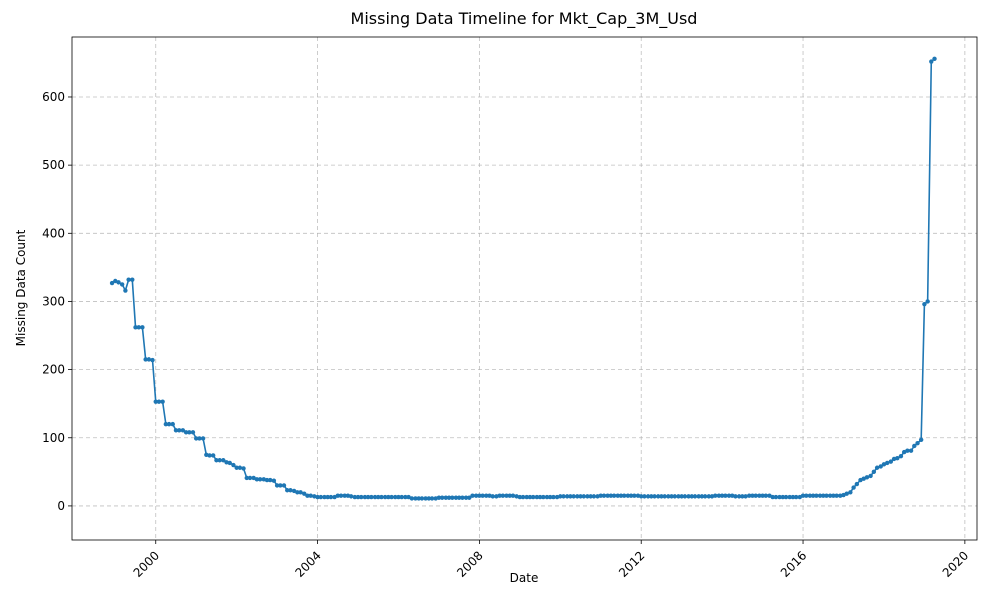 The width and height of the screenshot is (1000, 600). Describe the element at coordinates (53, 301) in the screenshot. I see `y-tick-label: 300` at that location.